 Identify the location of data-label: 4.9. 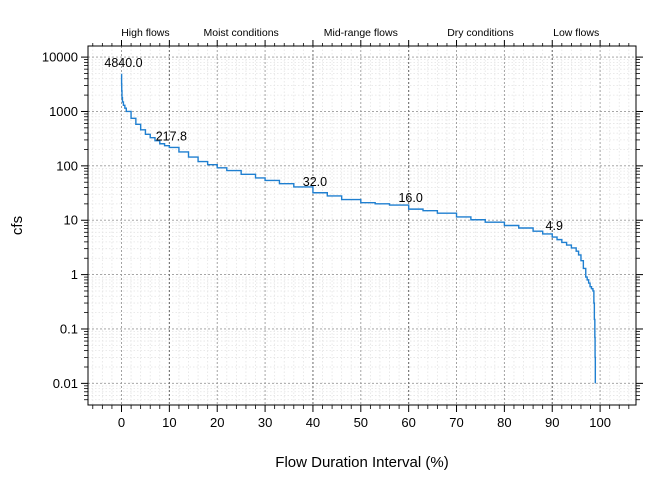
(554, 226).